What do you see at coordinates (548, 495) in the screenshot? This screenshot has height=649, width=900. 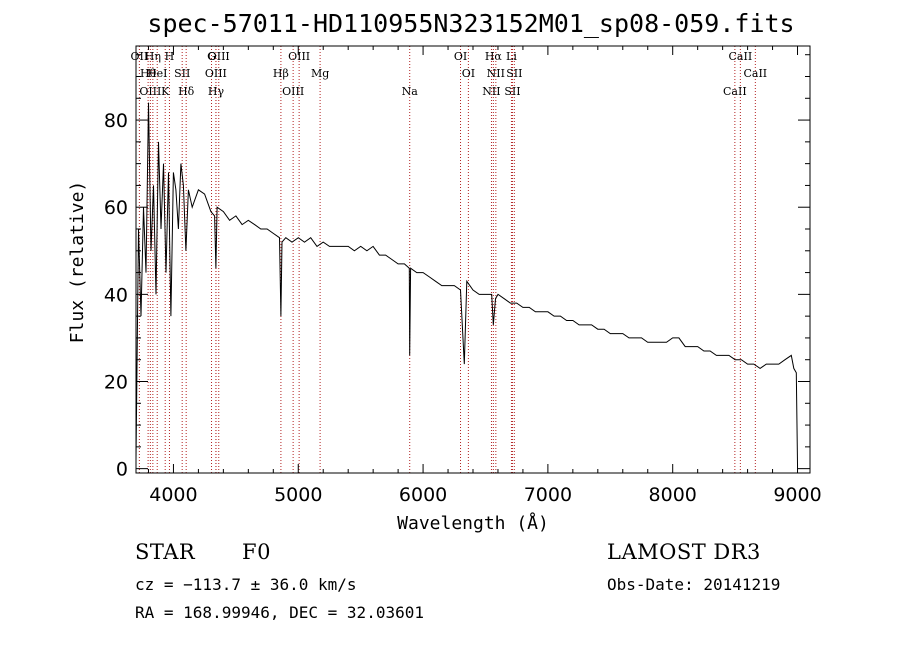 I see `x-tick-label: 7000` at bounding box center [548, 495].